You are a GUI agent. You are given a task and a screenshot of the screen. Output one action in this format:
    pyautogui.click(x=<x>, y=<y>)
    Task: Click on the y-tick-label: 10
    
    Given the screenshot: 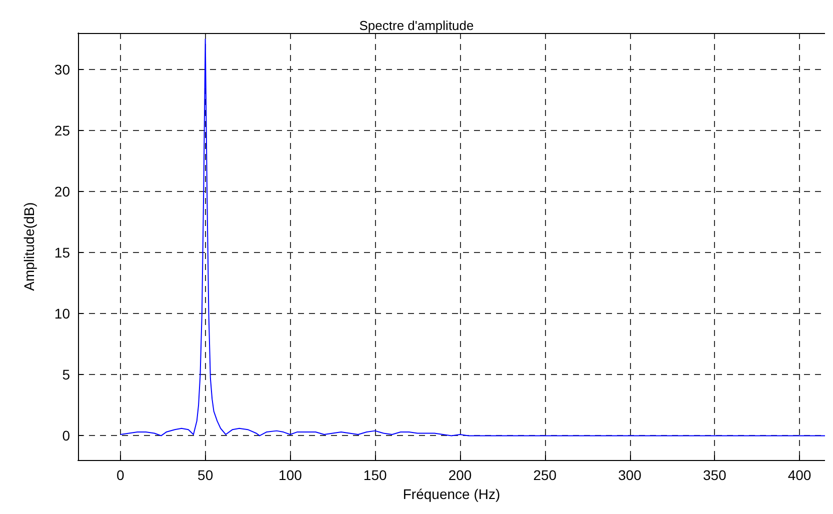 What is the action you would take?
    pyautogui.click(x=62, y=314)
    